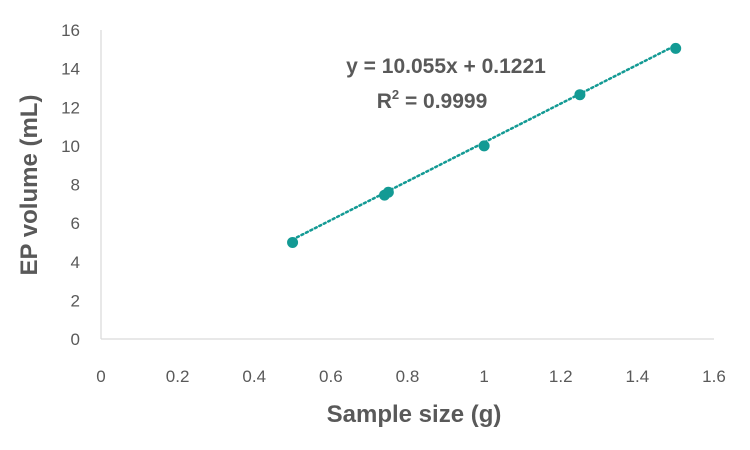  Describe the element at coordinates (29, 185) in the screenshot. I see `y-axis-title: EP volume (mL)` at that location.